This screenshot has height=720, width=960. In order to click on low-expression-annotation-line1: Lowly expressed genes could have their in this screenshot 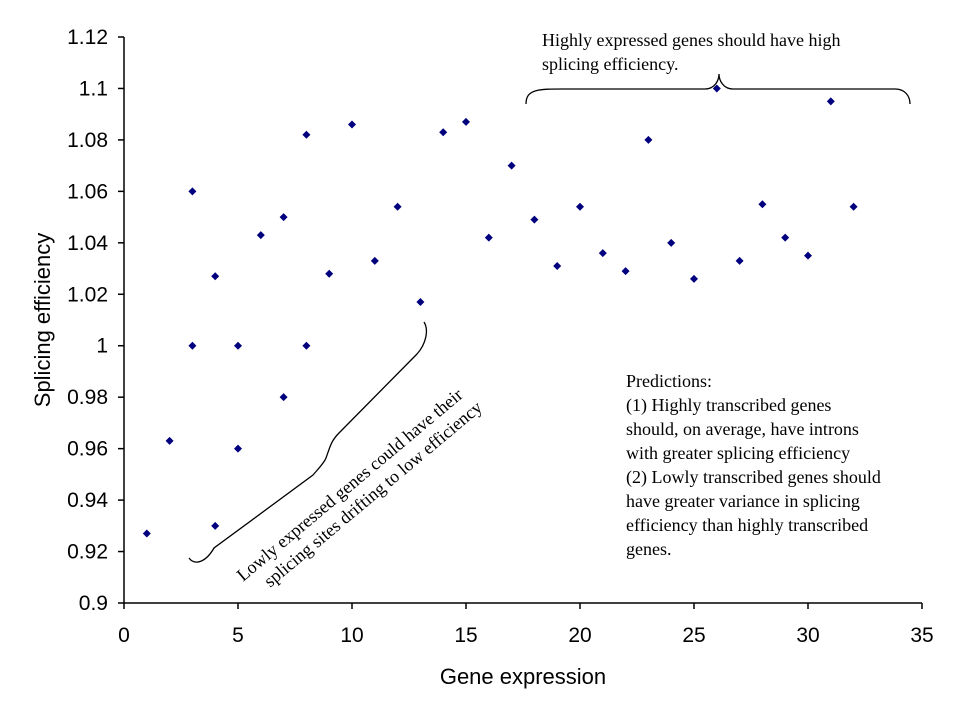, I will do `click(350, 484)`.